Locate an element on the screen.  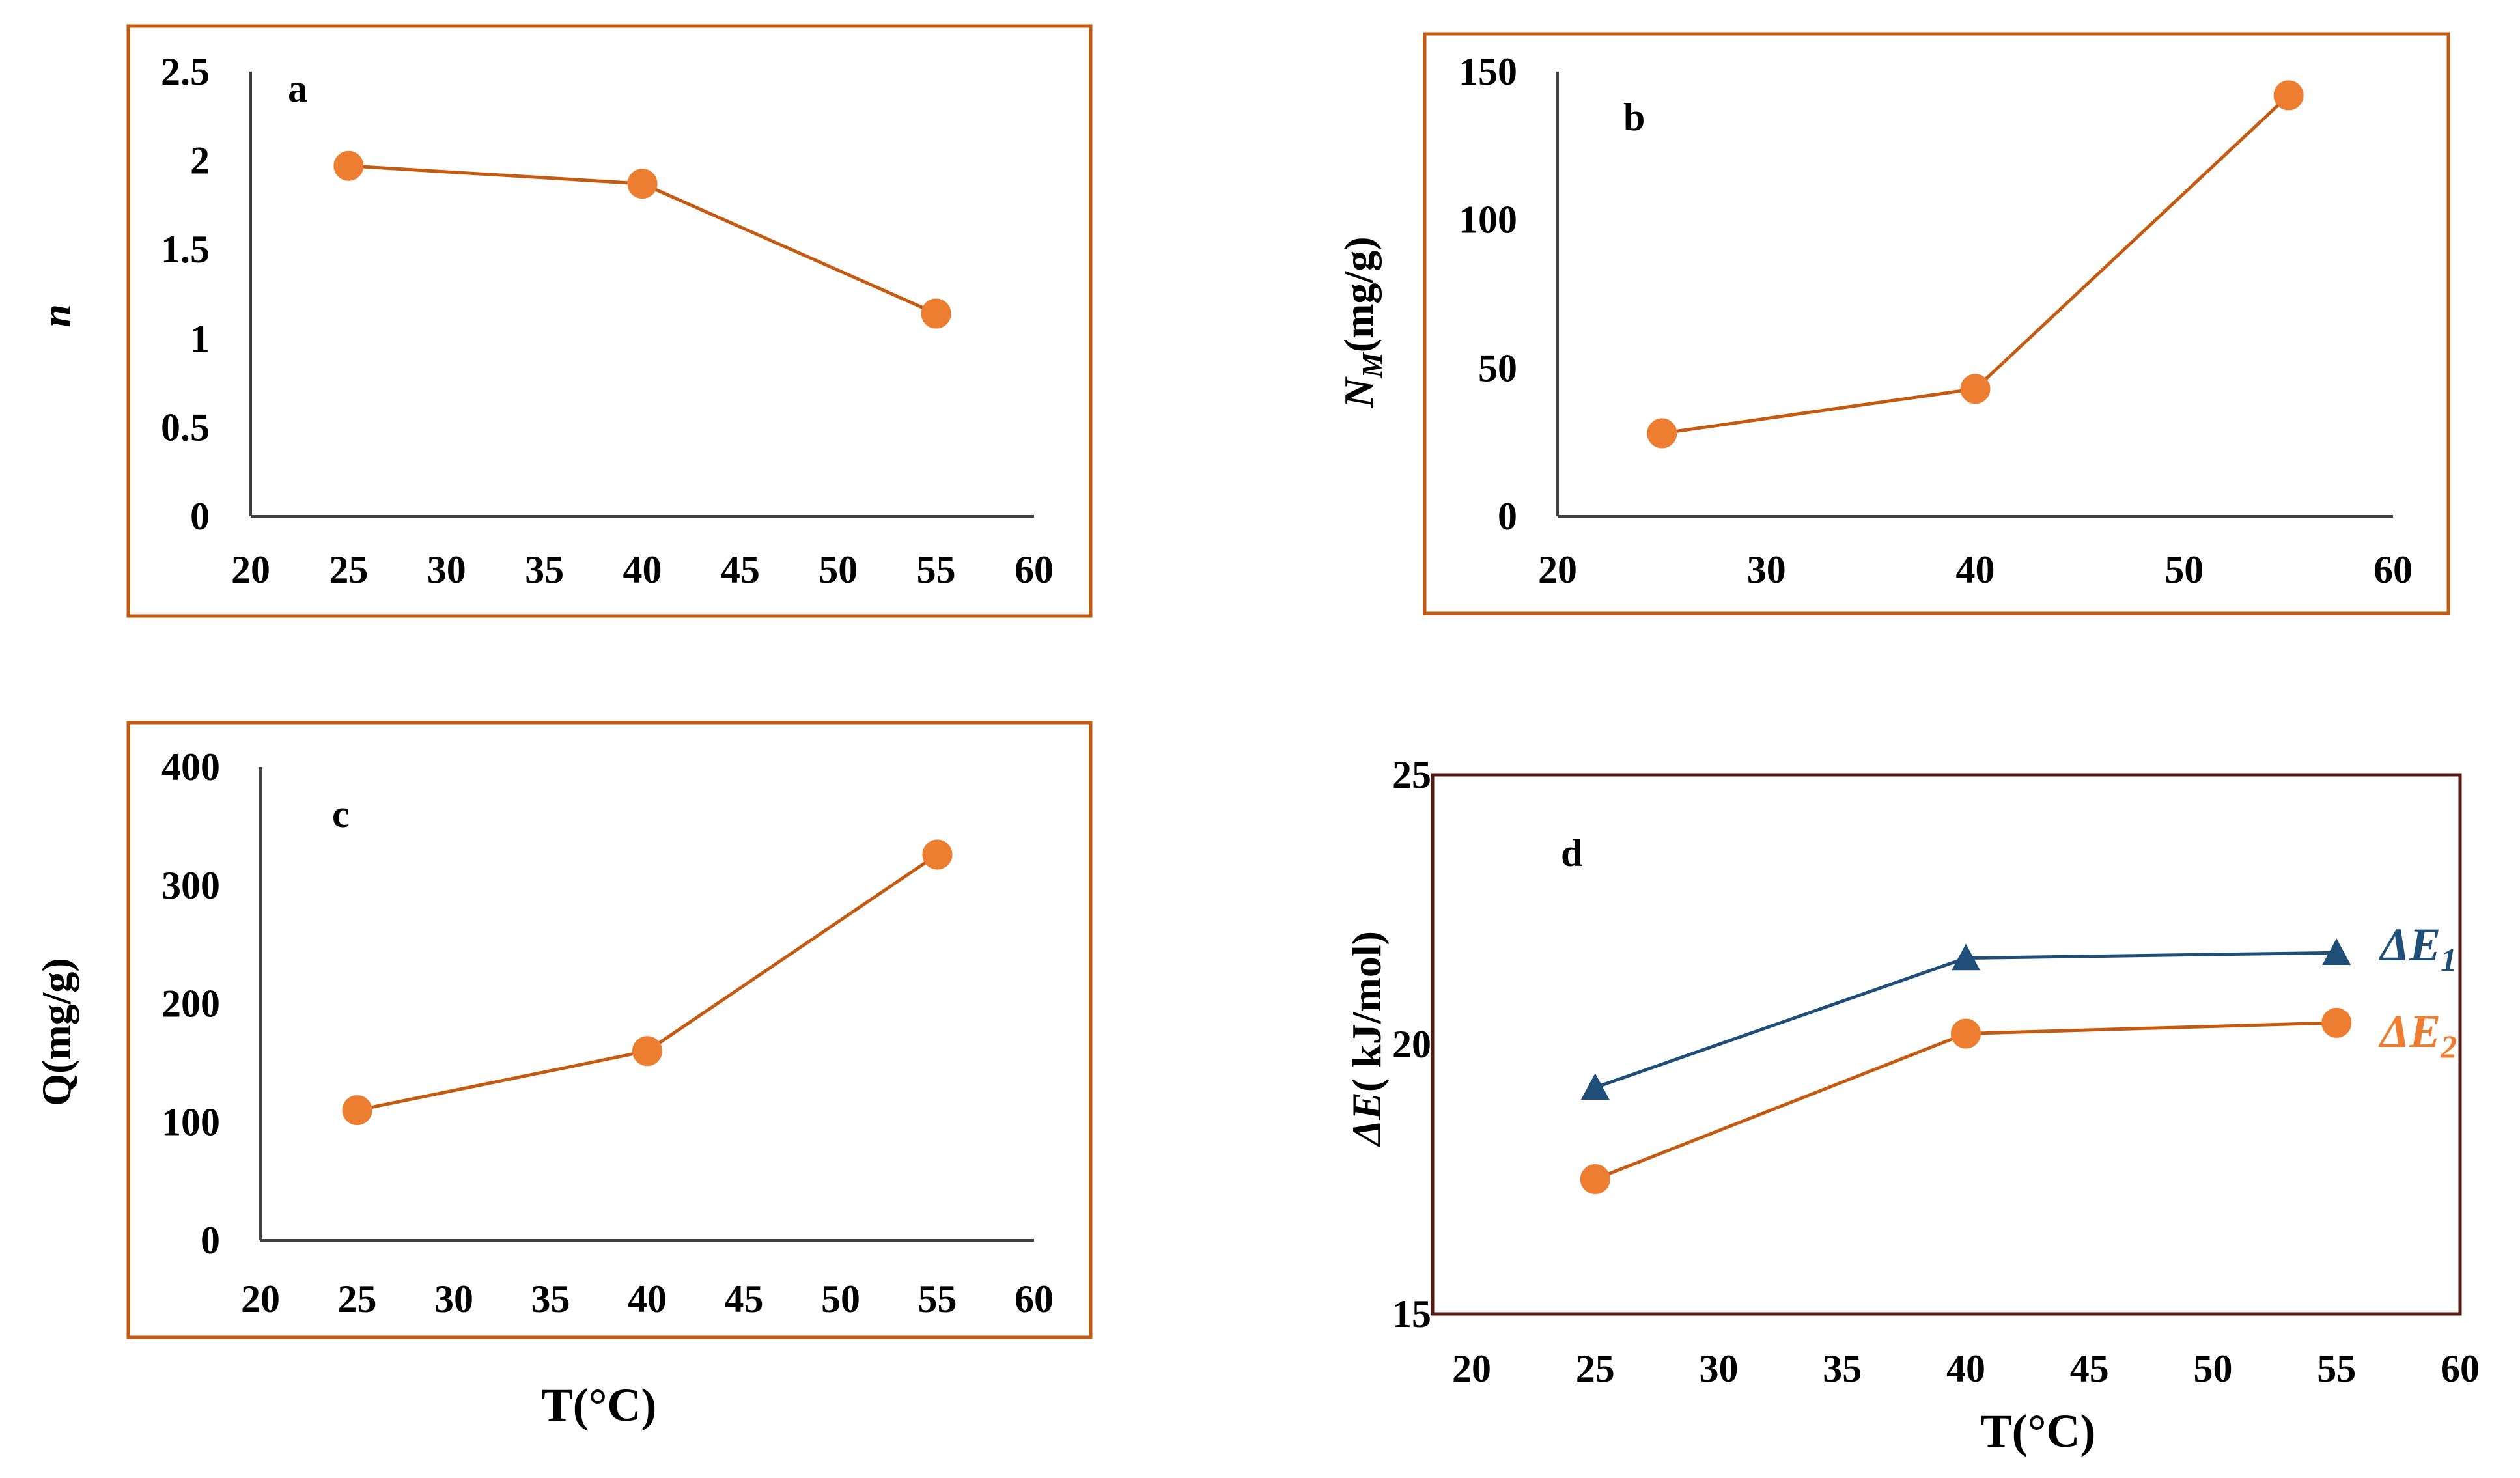
series-label-dE2-sub: 2 is located at coordinates (2449, 1046).